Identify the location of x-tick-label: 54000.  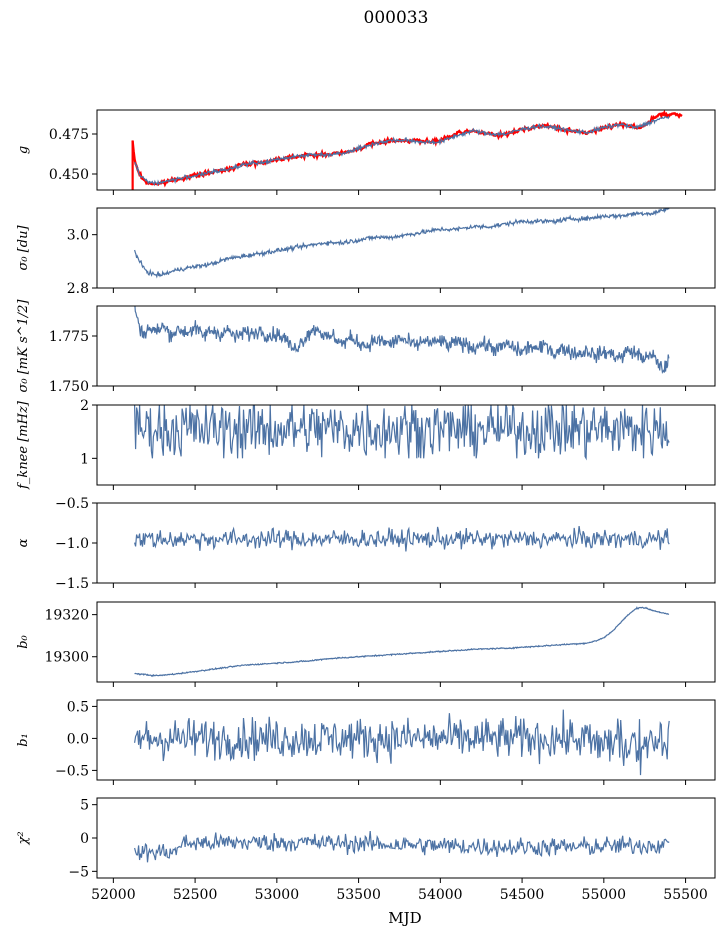
(440, 895).